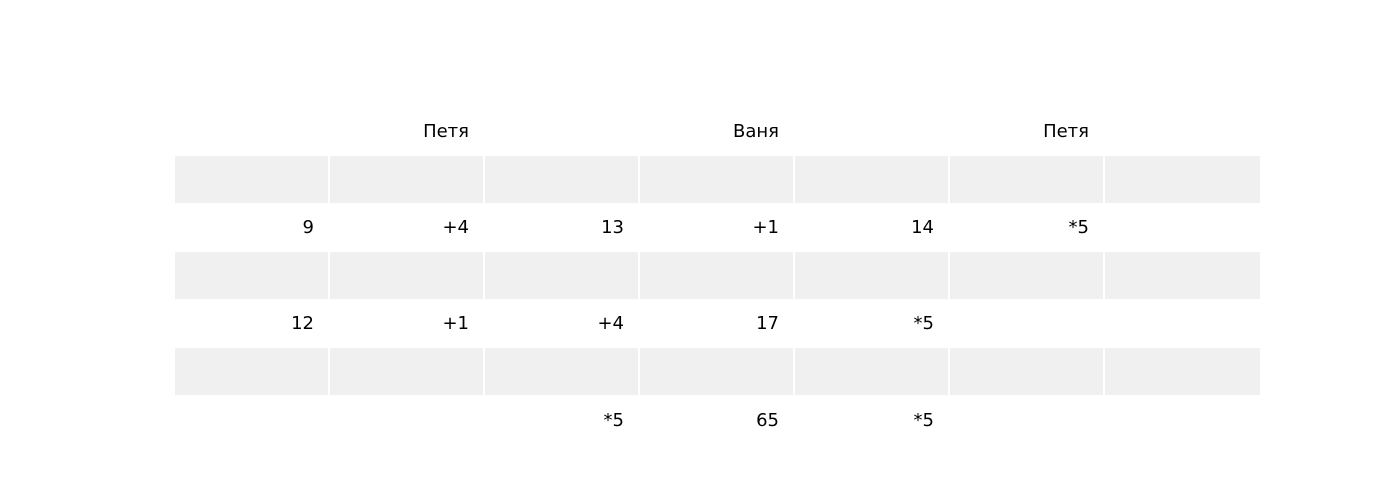 The height and width of the screenshot is (500, 1400). I want to click on table-row: *5 65 *5, so click(717, 420).